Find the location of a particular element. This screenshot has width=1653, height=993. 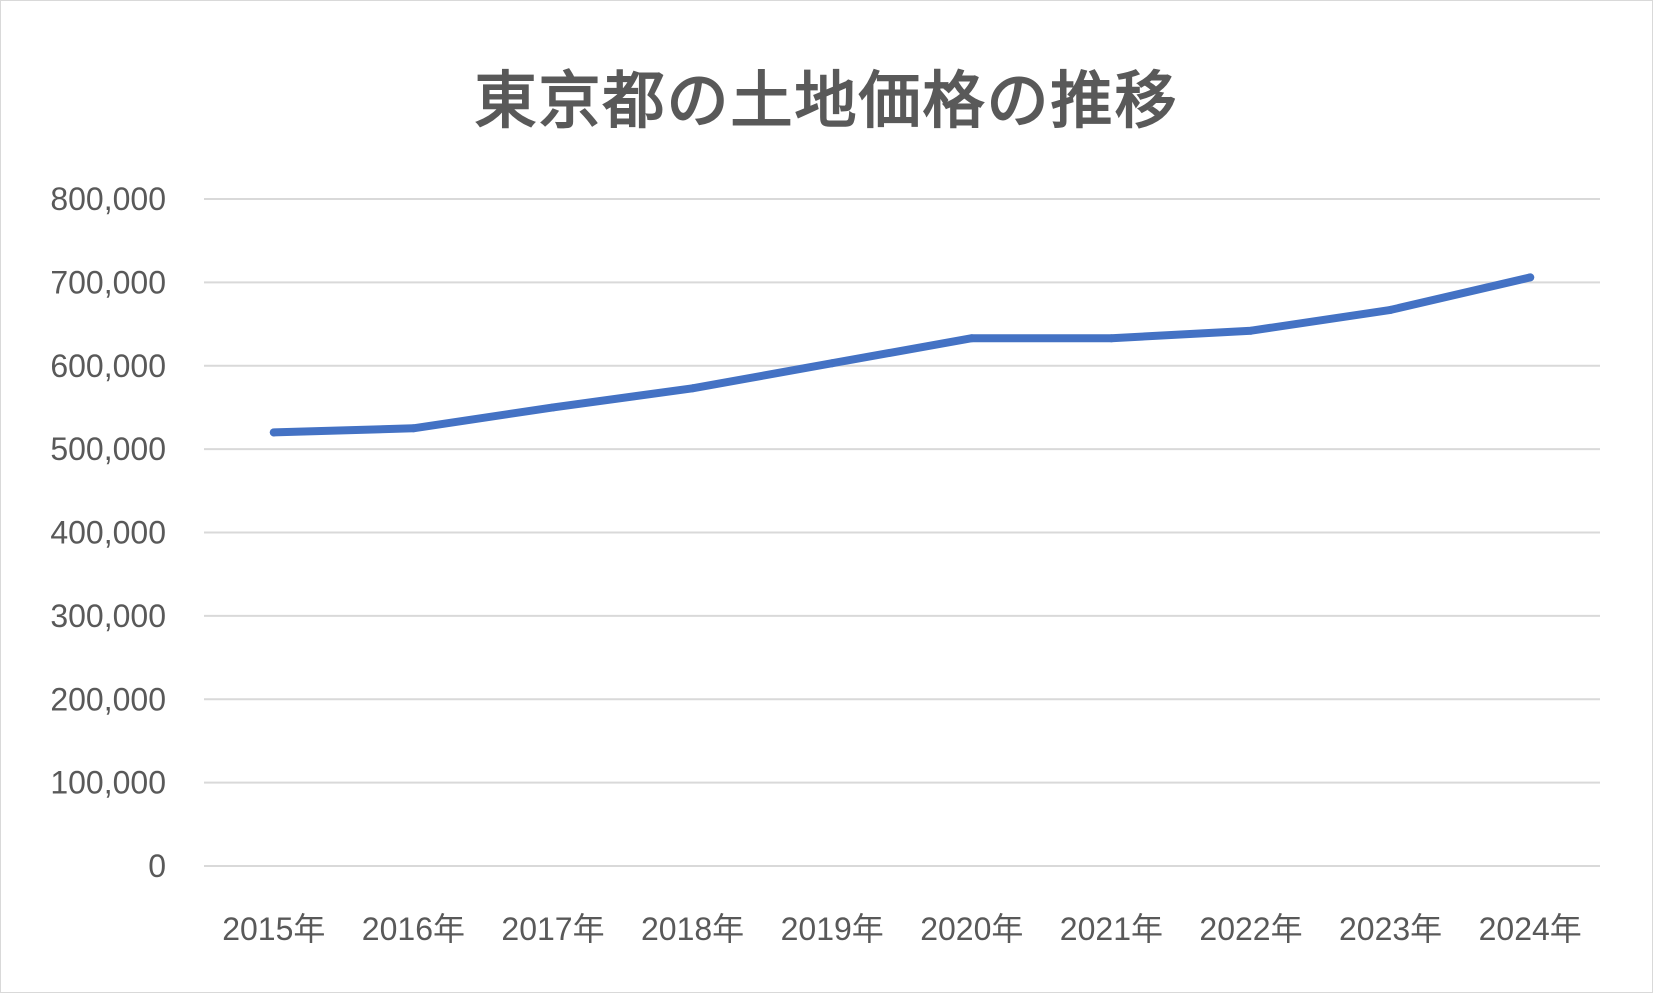

series-layer is located at coordinates (902, 355).